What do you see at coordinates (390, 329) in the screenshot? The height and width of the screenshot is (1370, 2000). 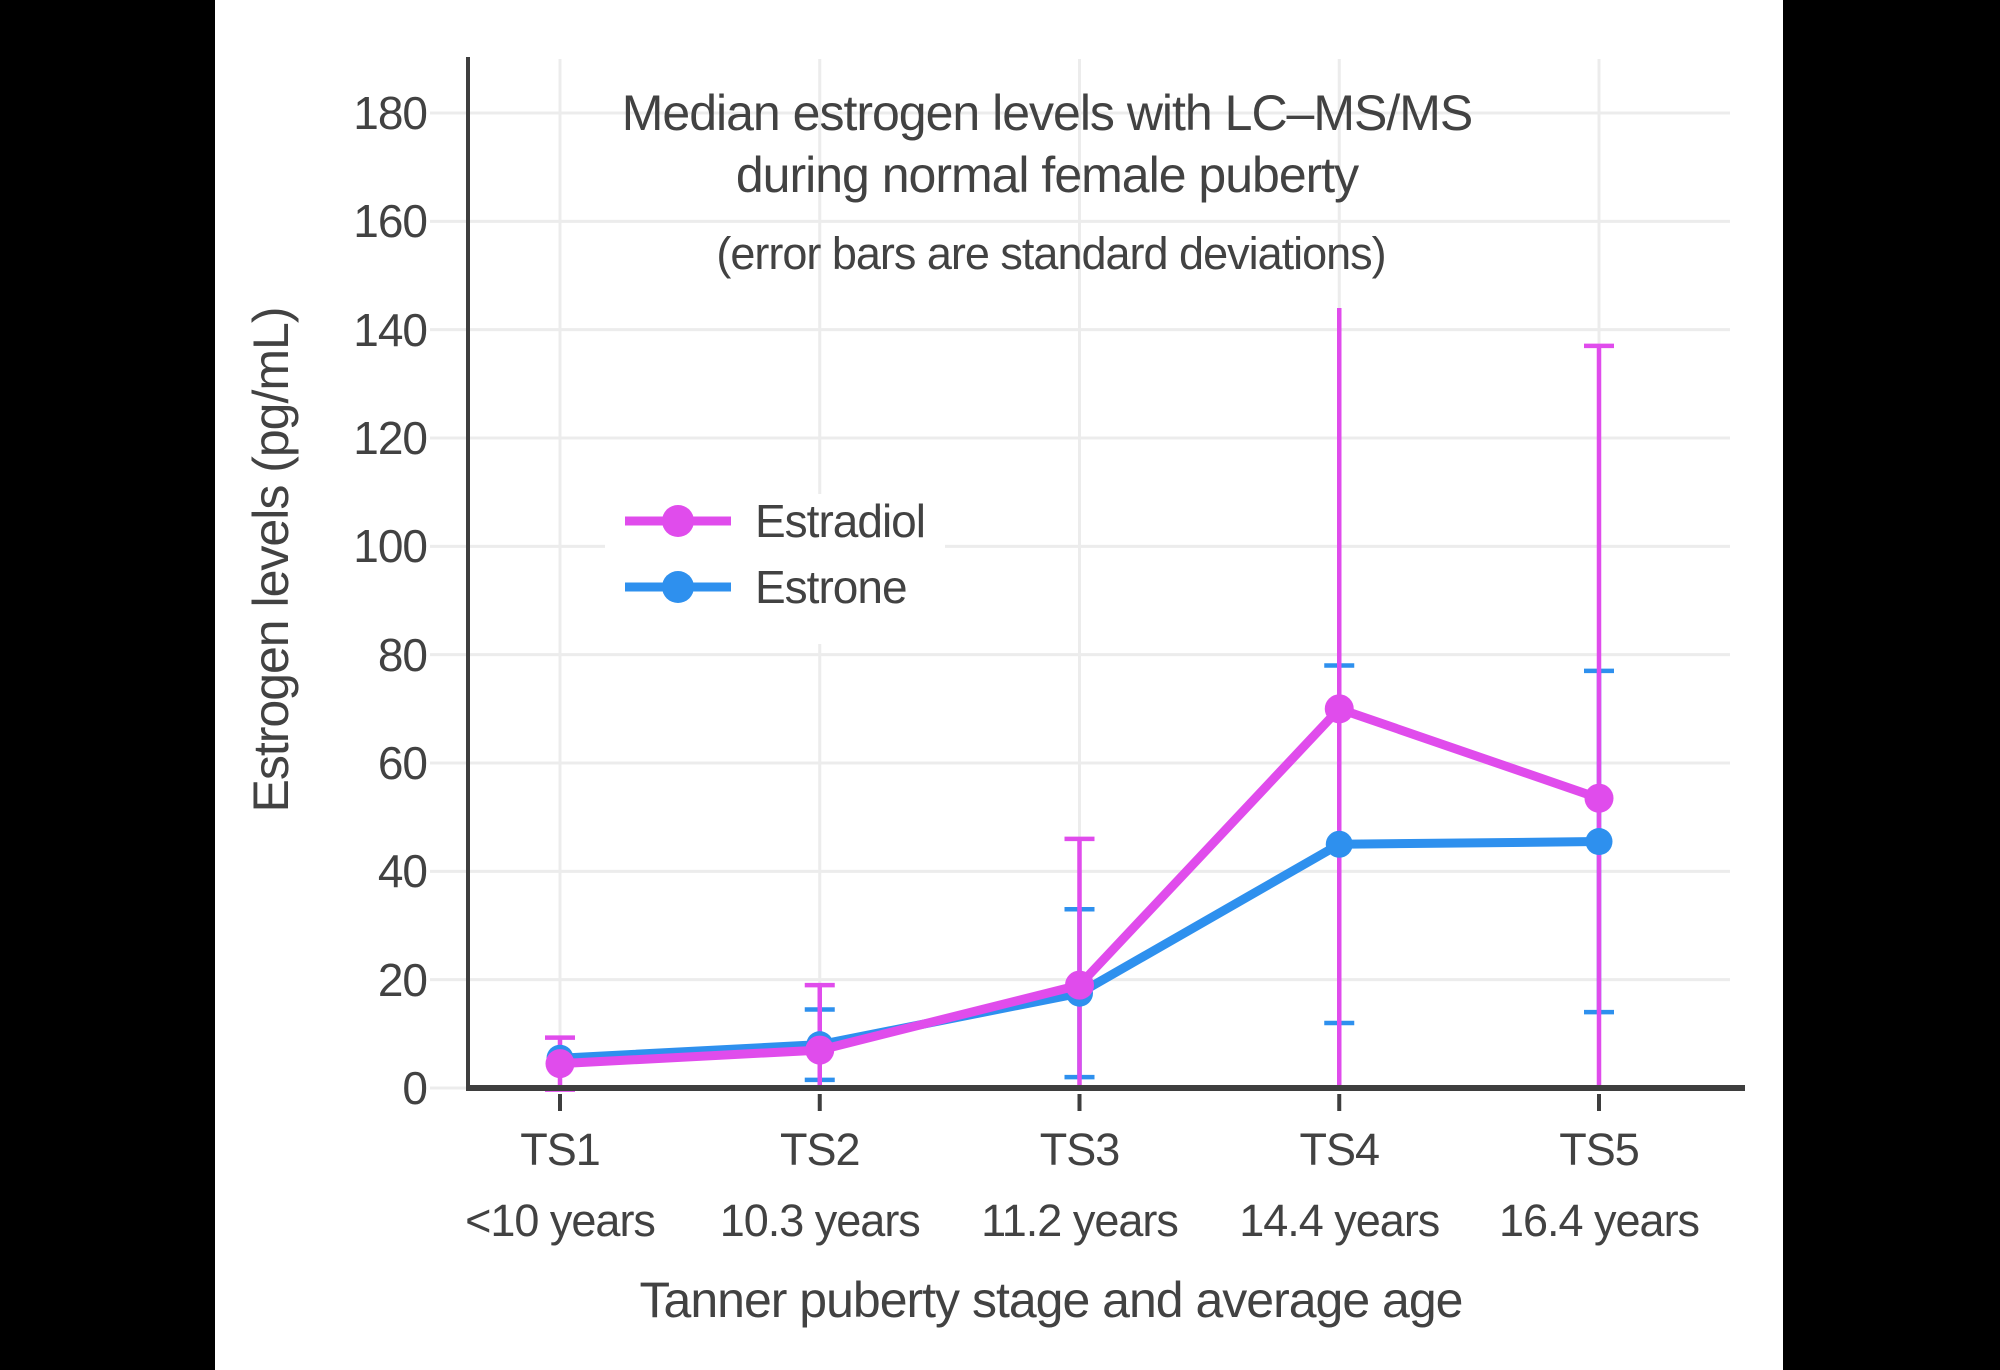 I see `y-tick-label: 140` at bounding box center [390, 329].